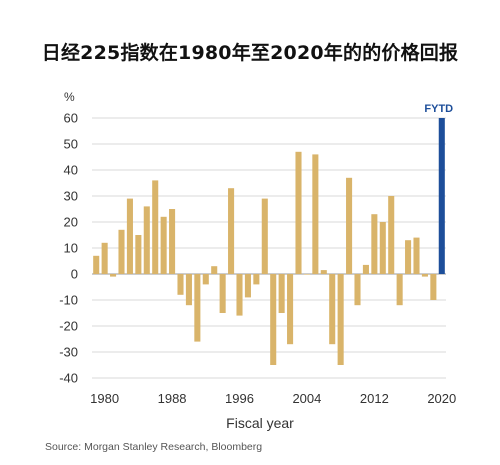 The image size is (500, 465). Describe the element at coordinates (290, 309) in the screenshot. I see `bar-2002` at that location.